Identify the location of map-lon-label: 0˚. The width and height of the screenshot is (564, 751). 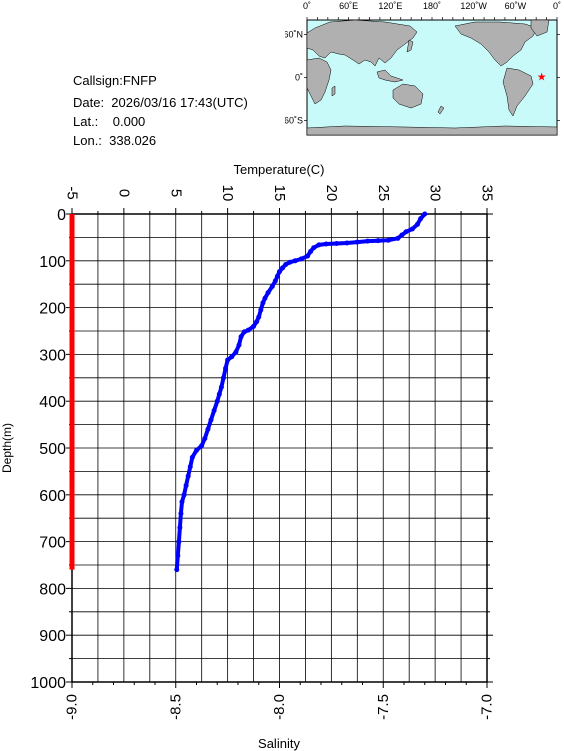
(307, 6).